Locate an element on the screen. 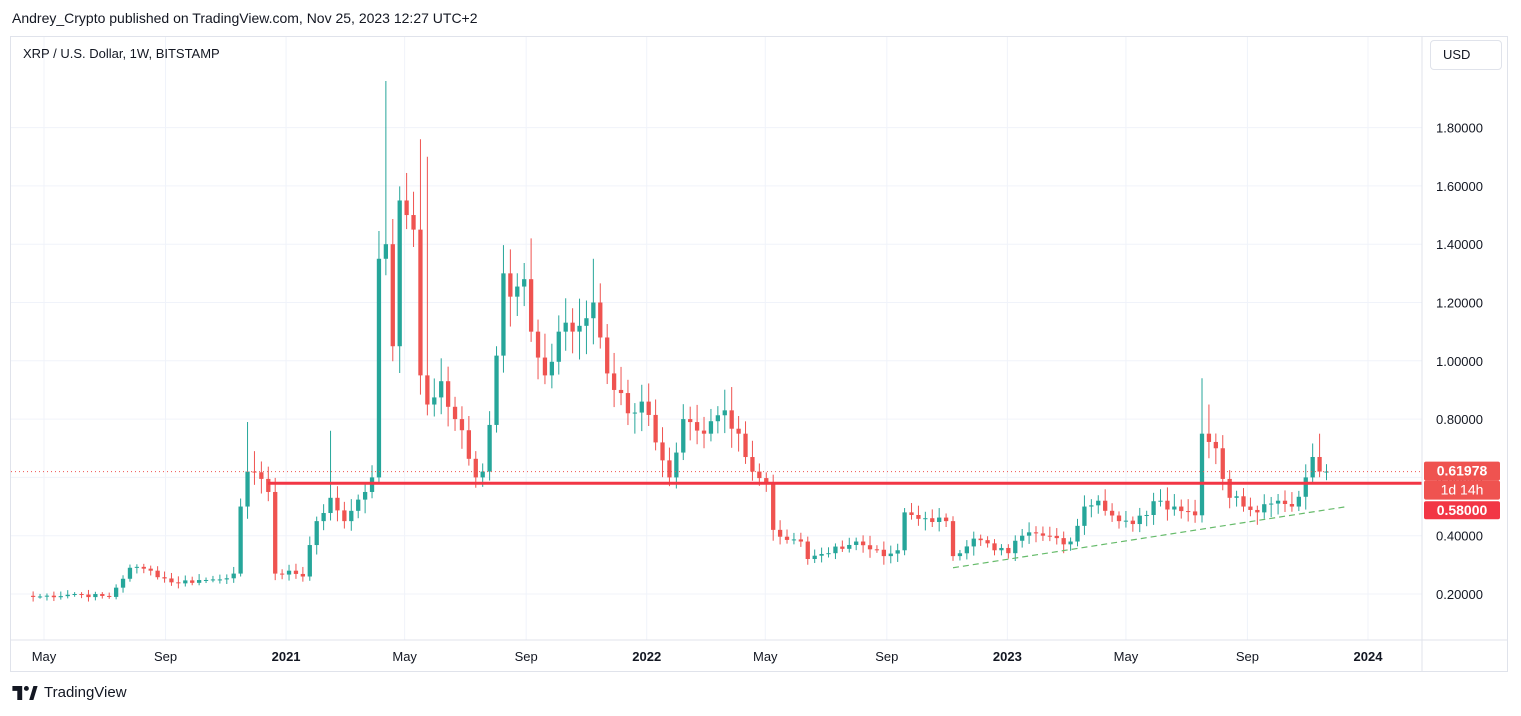 This screenshot has height=716, width=1521. price-labels: 0.61978 1d 14h 0.58000 is located at coordinates (1462, 490).